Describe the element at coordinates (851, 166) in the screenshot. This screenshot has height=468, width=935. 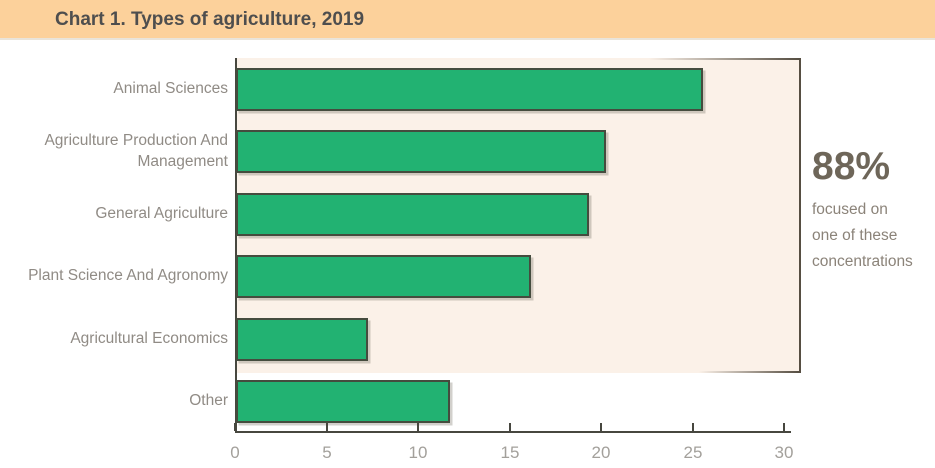
I see `annotation-value: 88%` at that location.